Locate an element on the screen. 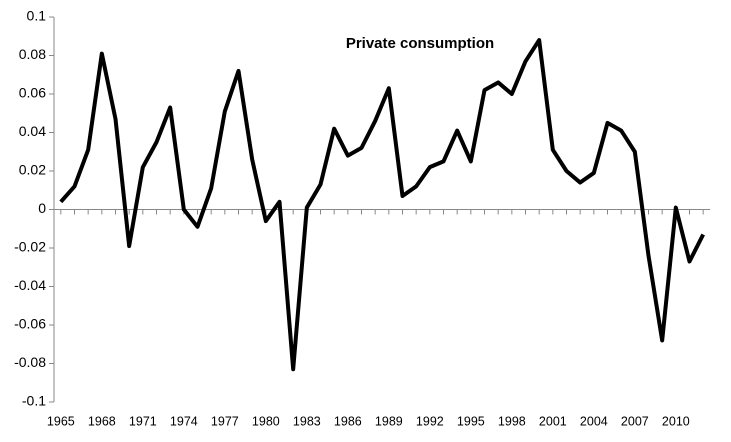  x-tick-label: 1986 is located at coordinates (348, 421).